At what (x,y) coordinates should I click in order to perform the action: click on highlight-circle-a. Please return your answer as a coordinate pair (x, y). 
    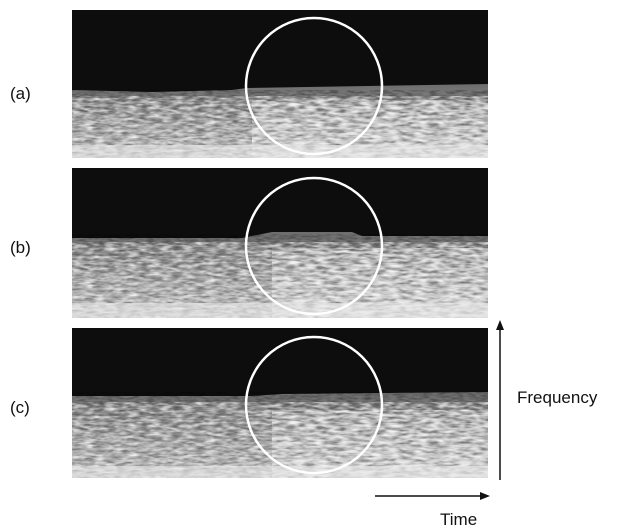
    Looking at the image, I should click on (314, 86).